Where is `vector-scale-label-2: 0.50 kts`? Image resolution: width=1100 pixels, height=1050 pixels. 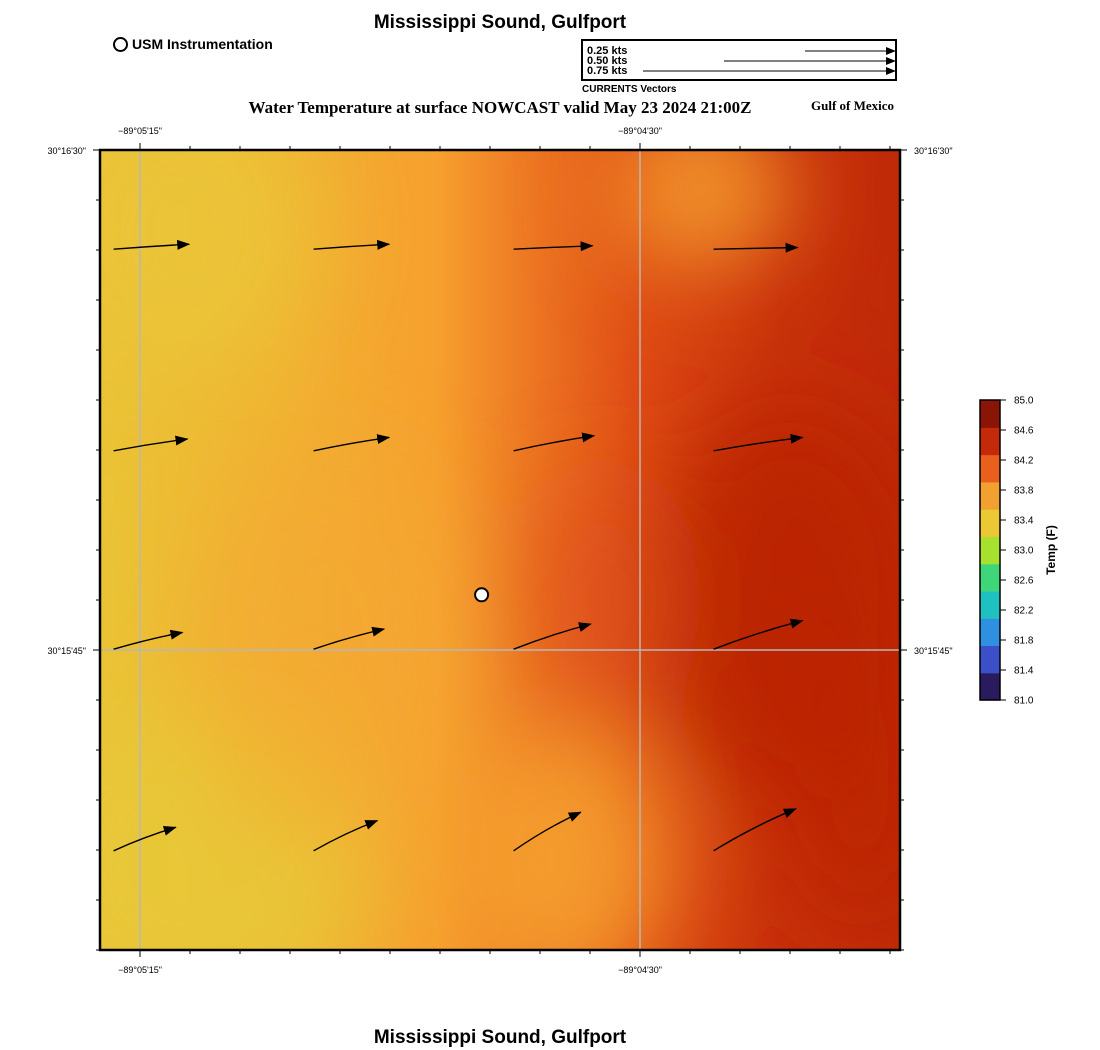
vector-scale-label-2: 0.50 kts is located at coordinates (607, 61).